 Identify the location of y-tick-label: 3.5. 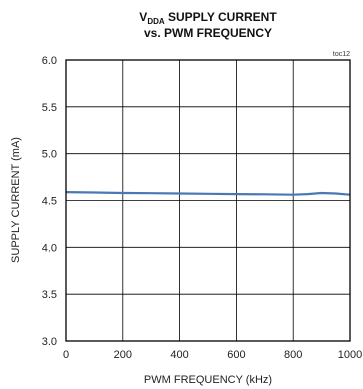
(49, 295).